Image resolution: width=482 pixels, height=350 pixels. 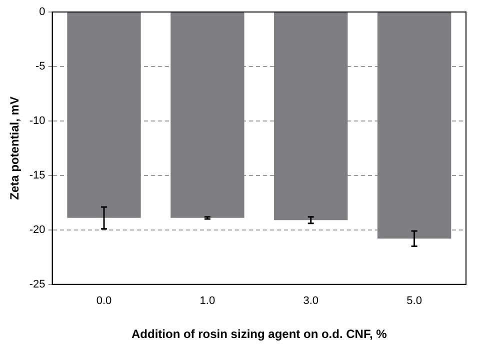 What do you see at coordinates (15, 148) in the screenshot?
I see `y-axis-title: Zeta potential, mV` at bounding box center [15, 148].